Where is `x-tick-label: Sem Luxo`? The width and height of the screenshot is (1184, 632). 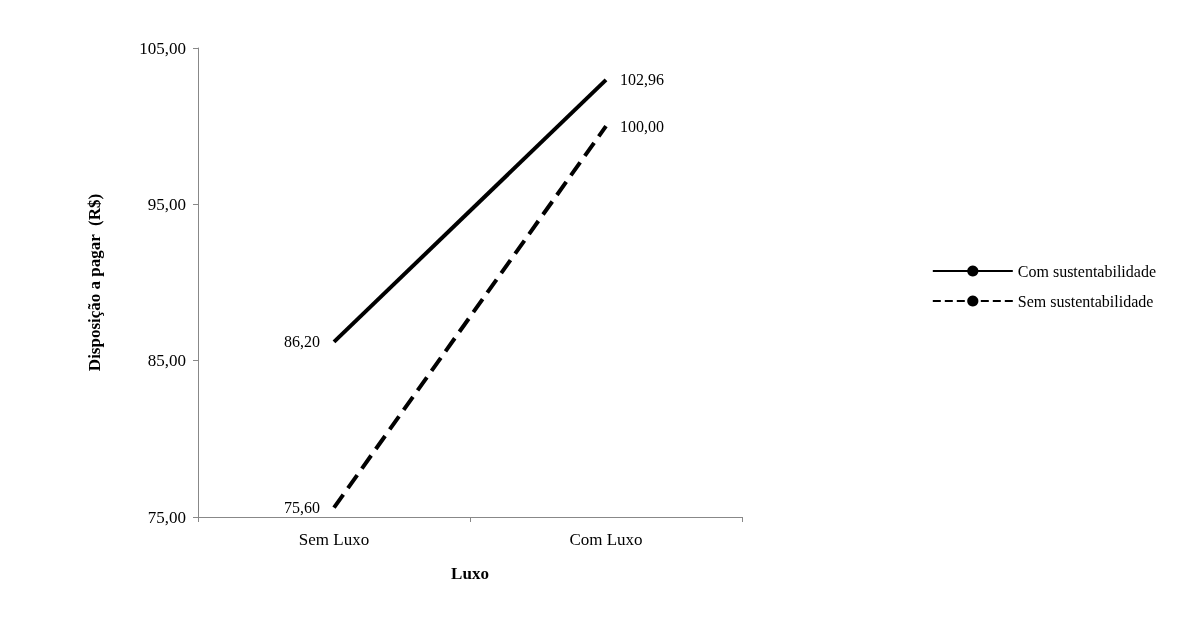
x-tick-label: Sem Luxo is located at coordinates (334, 539).